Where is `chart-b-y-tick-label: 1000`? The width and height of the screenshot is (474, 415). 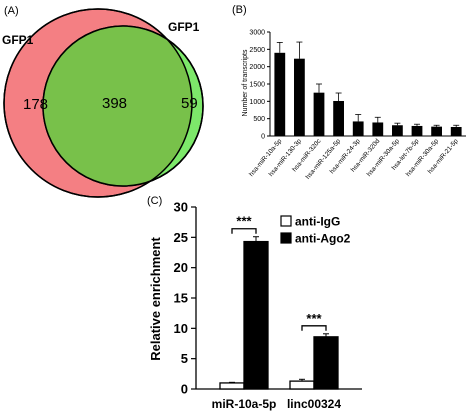 chart-b-y-tick-label: 1000 is located at coordinates (257, 102).